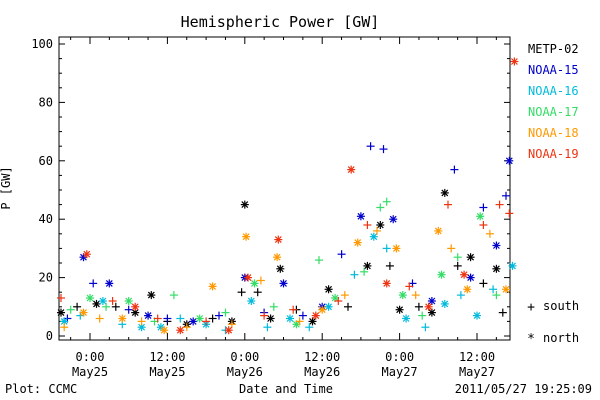 This screenshot has width=600, height=400. Describe the element at coordinates (6, 187) in the screenshot. I see `y-axis-label: P [GW]` at that location.